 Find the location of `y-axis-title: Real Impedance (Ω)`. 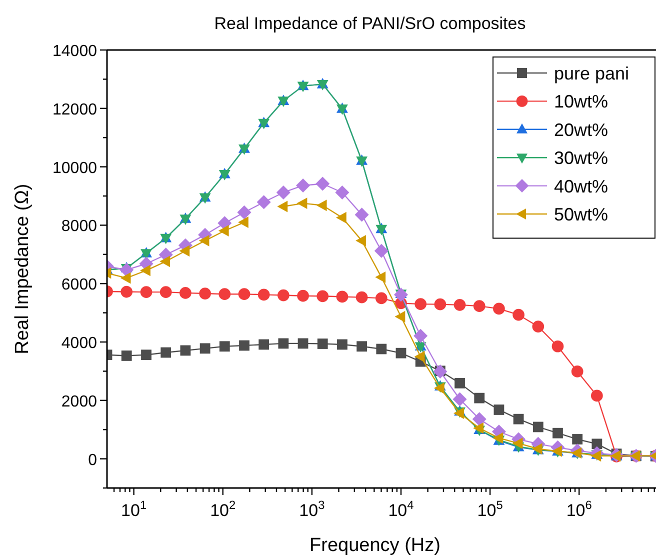

y-axis-title: Real Impedance (Ω) is located at coordinates (22, 269).